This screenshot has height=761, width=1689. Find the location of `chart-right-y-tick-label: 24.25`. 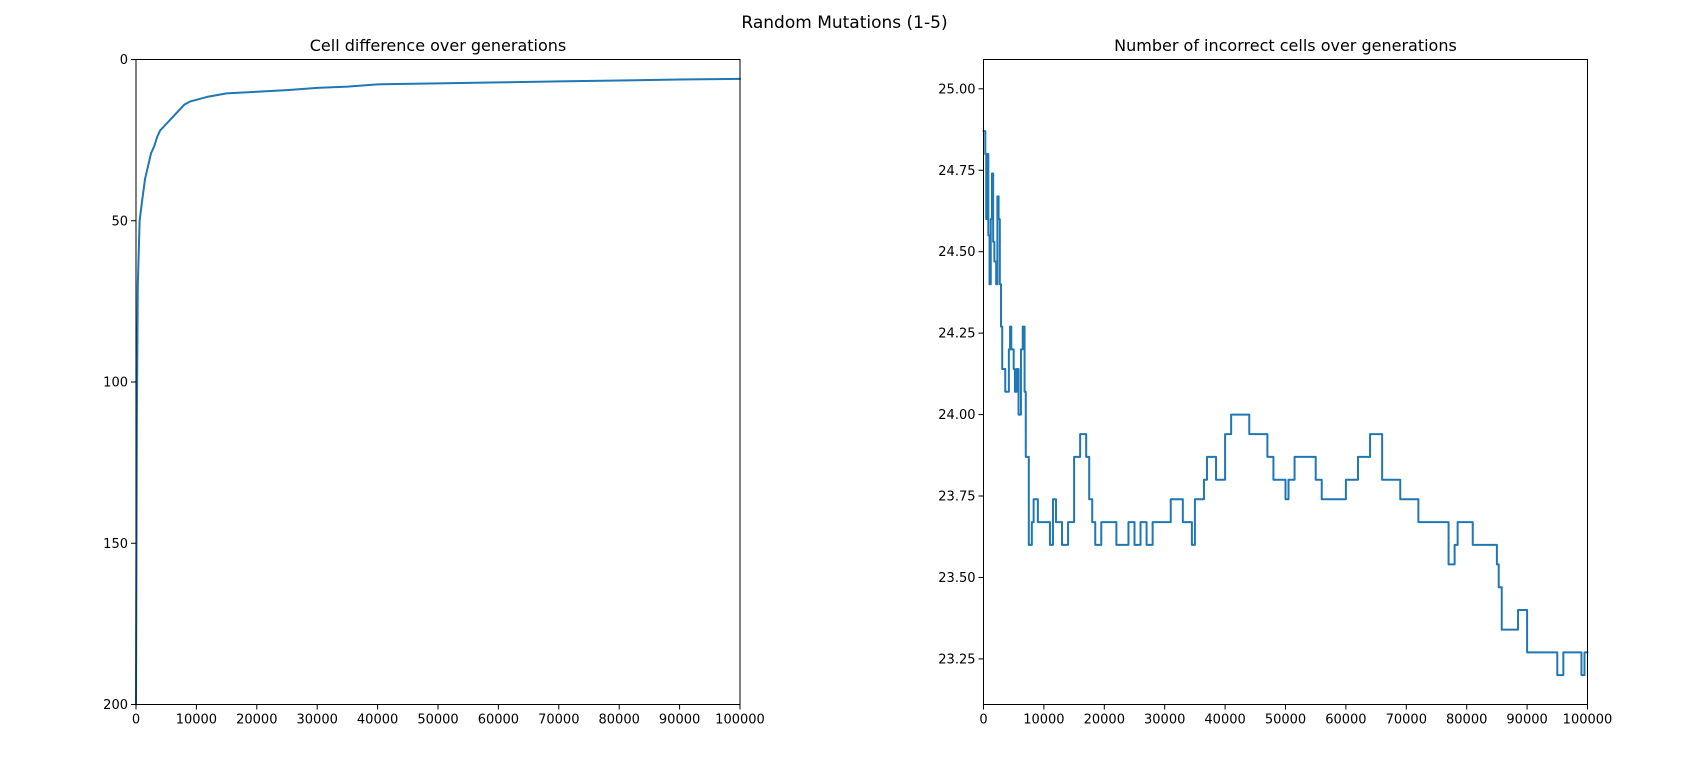

chart-right-y-tick-label: 24.25 is located at coordinates (956, 334).